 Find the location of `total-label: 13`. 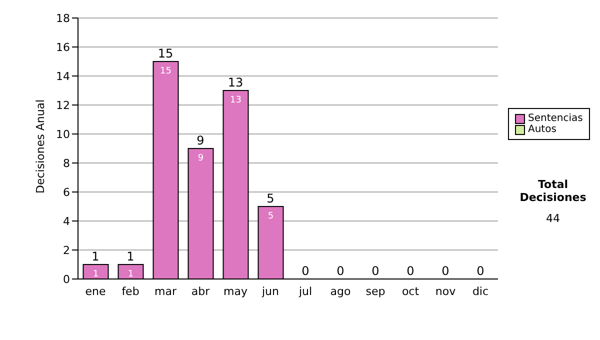

total-label: 13 is located at coordinates (236, 83).